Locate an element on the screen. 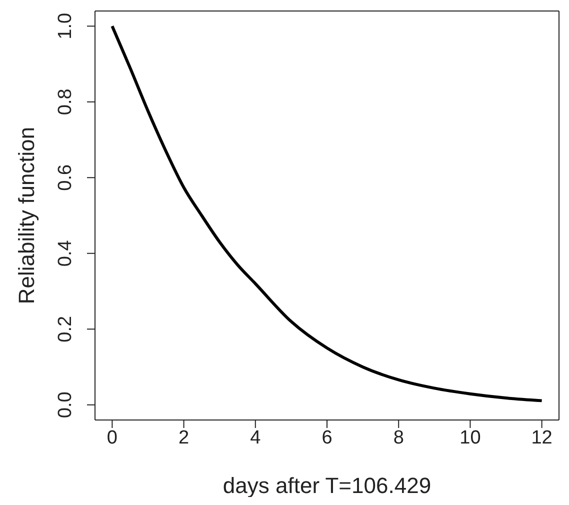  x-tick-label: 0 is located at coordinates (112, 437).